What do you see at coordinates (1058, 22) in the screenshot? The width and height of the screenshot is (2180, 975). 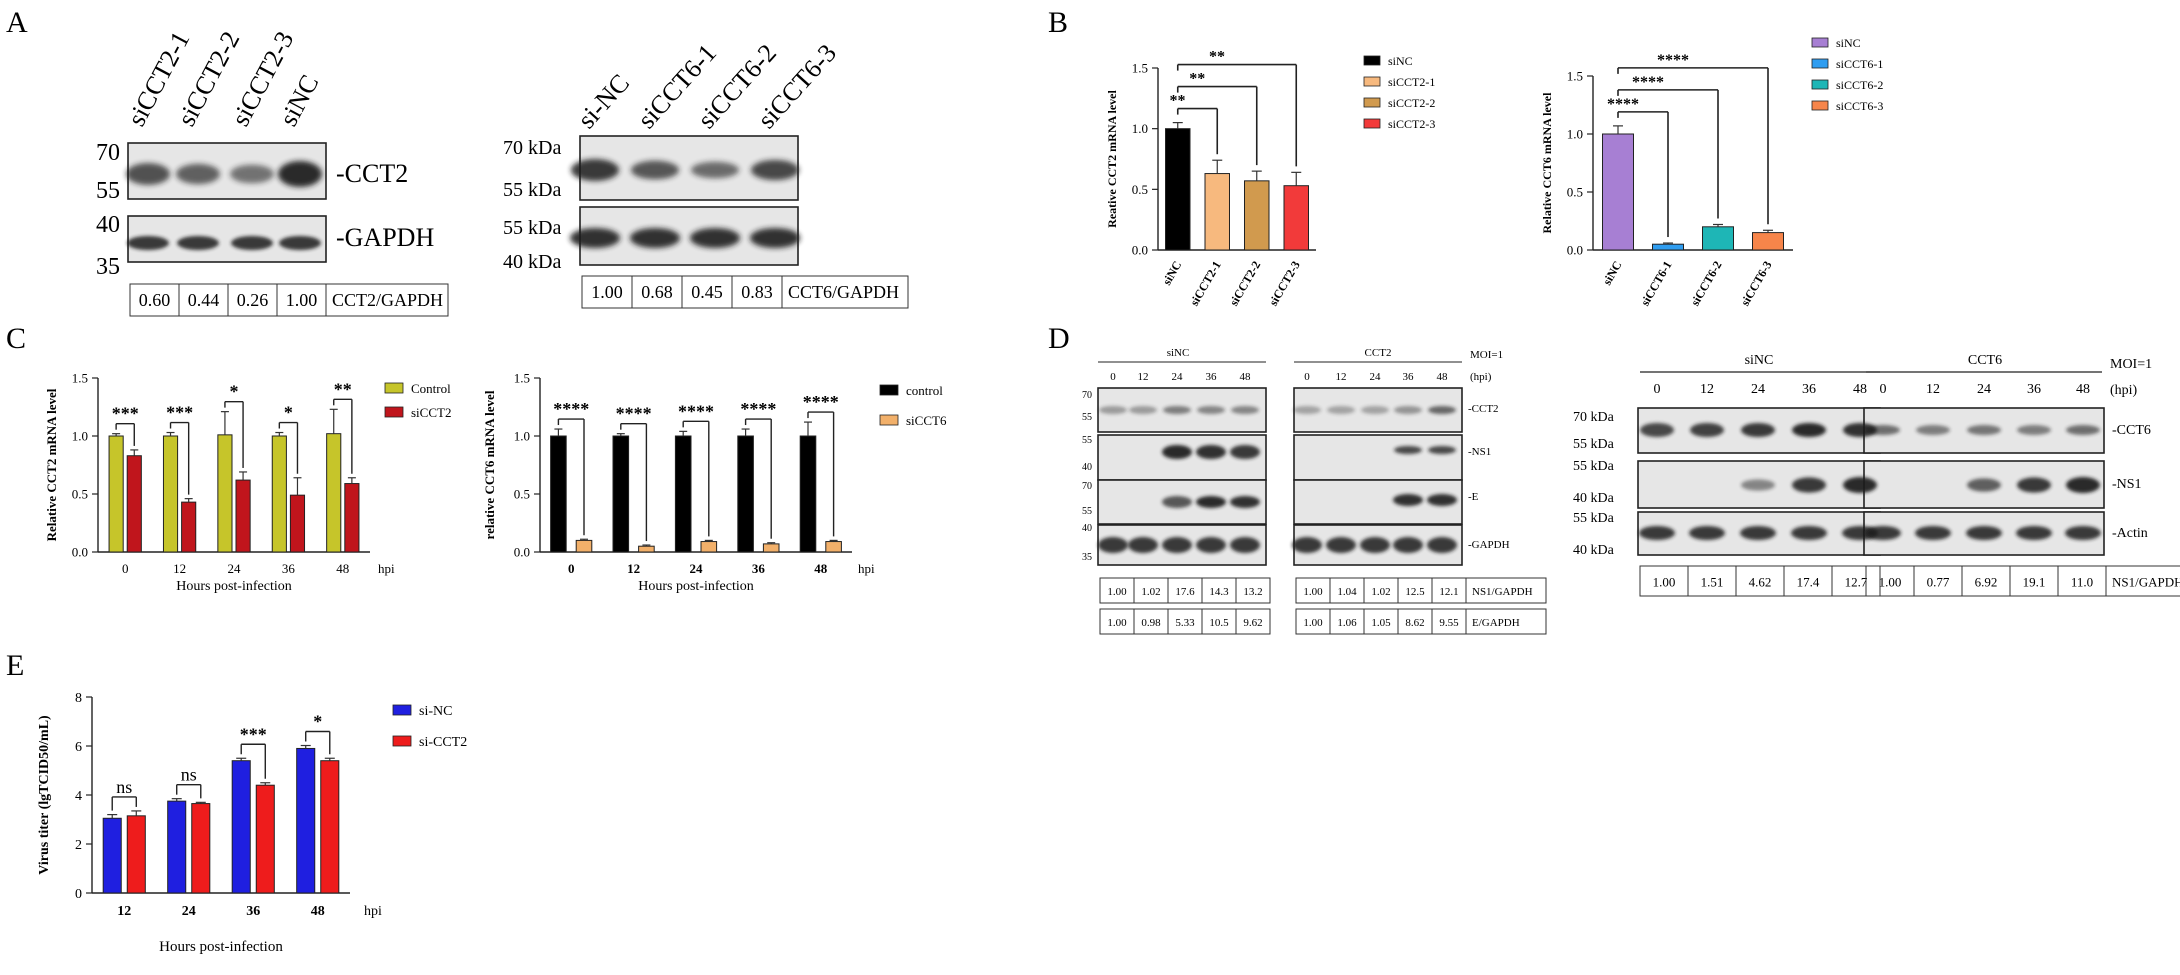 I see `panel-letter-b: B` at bounding box center [1058, 22].